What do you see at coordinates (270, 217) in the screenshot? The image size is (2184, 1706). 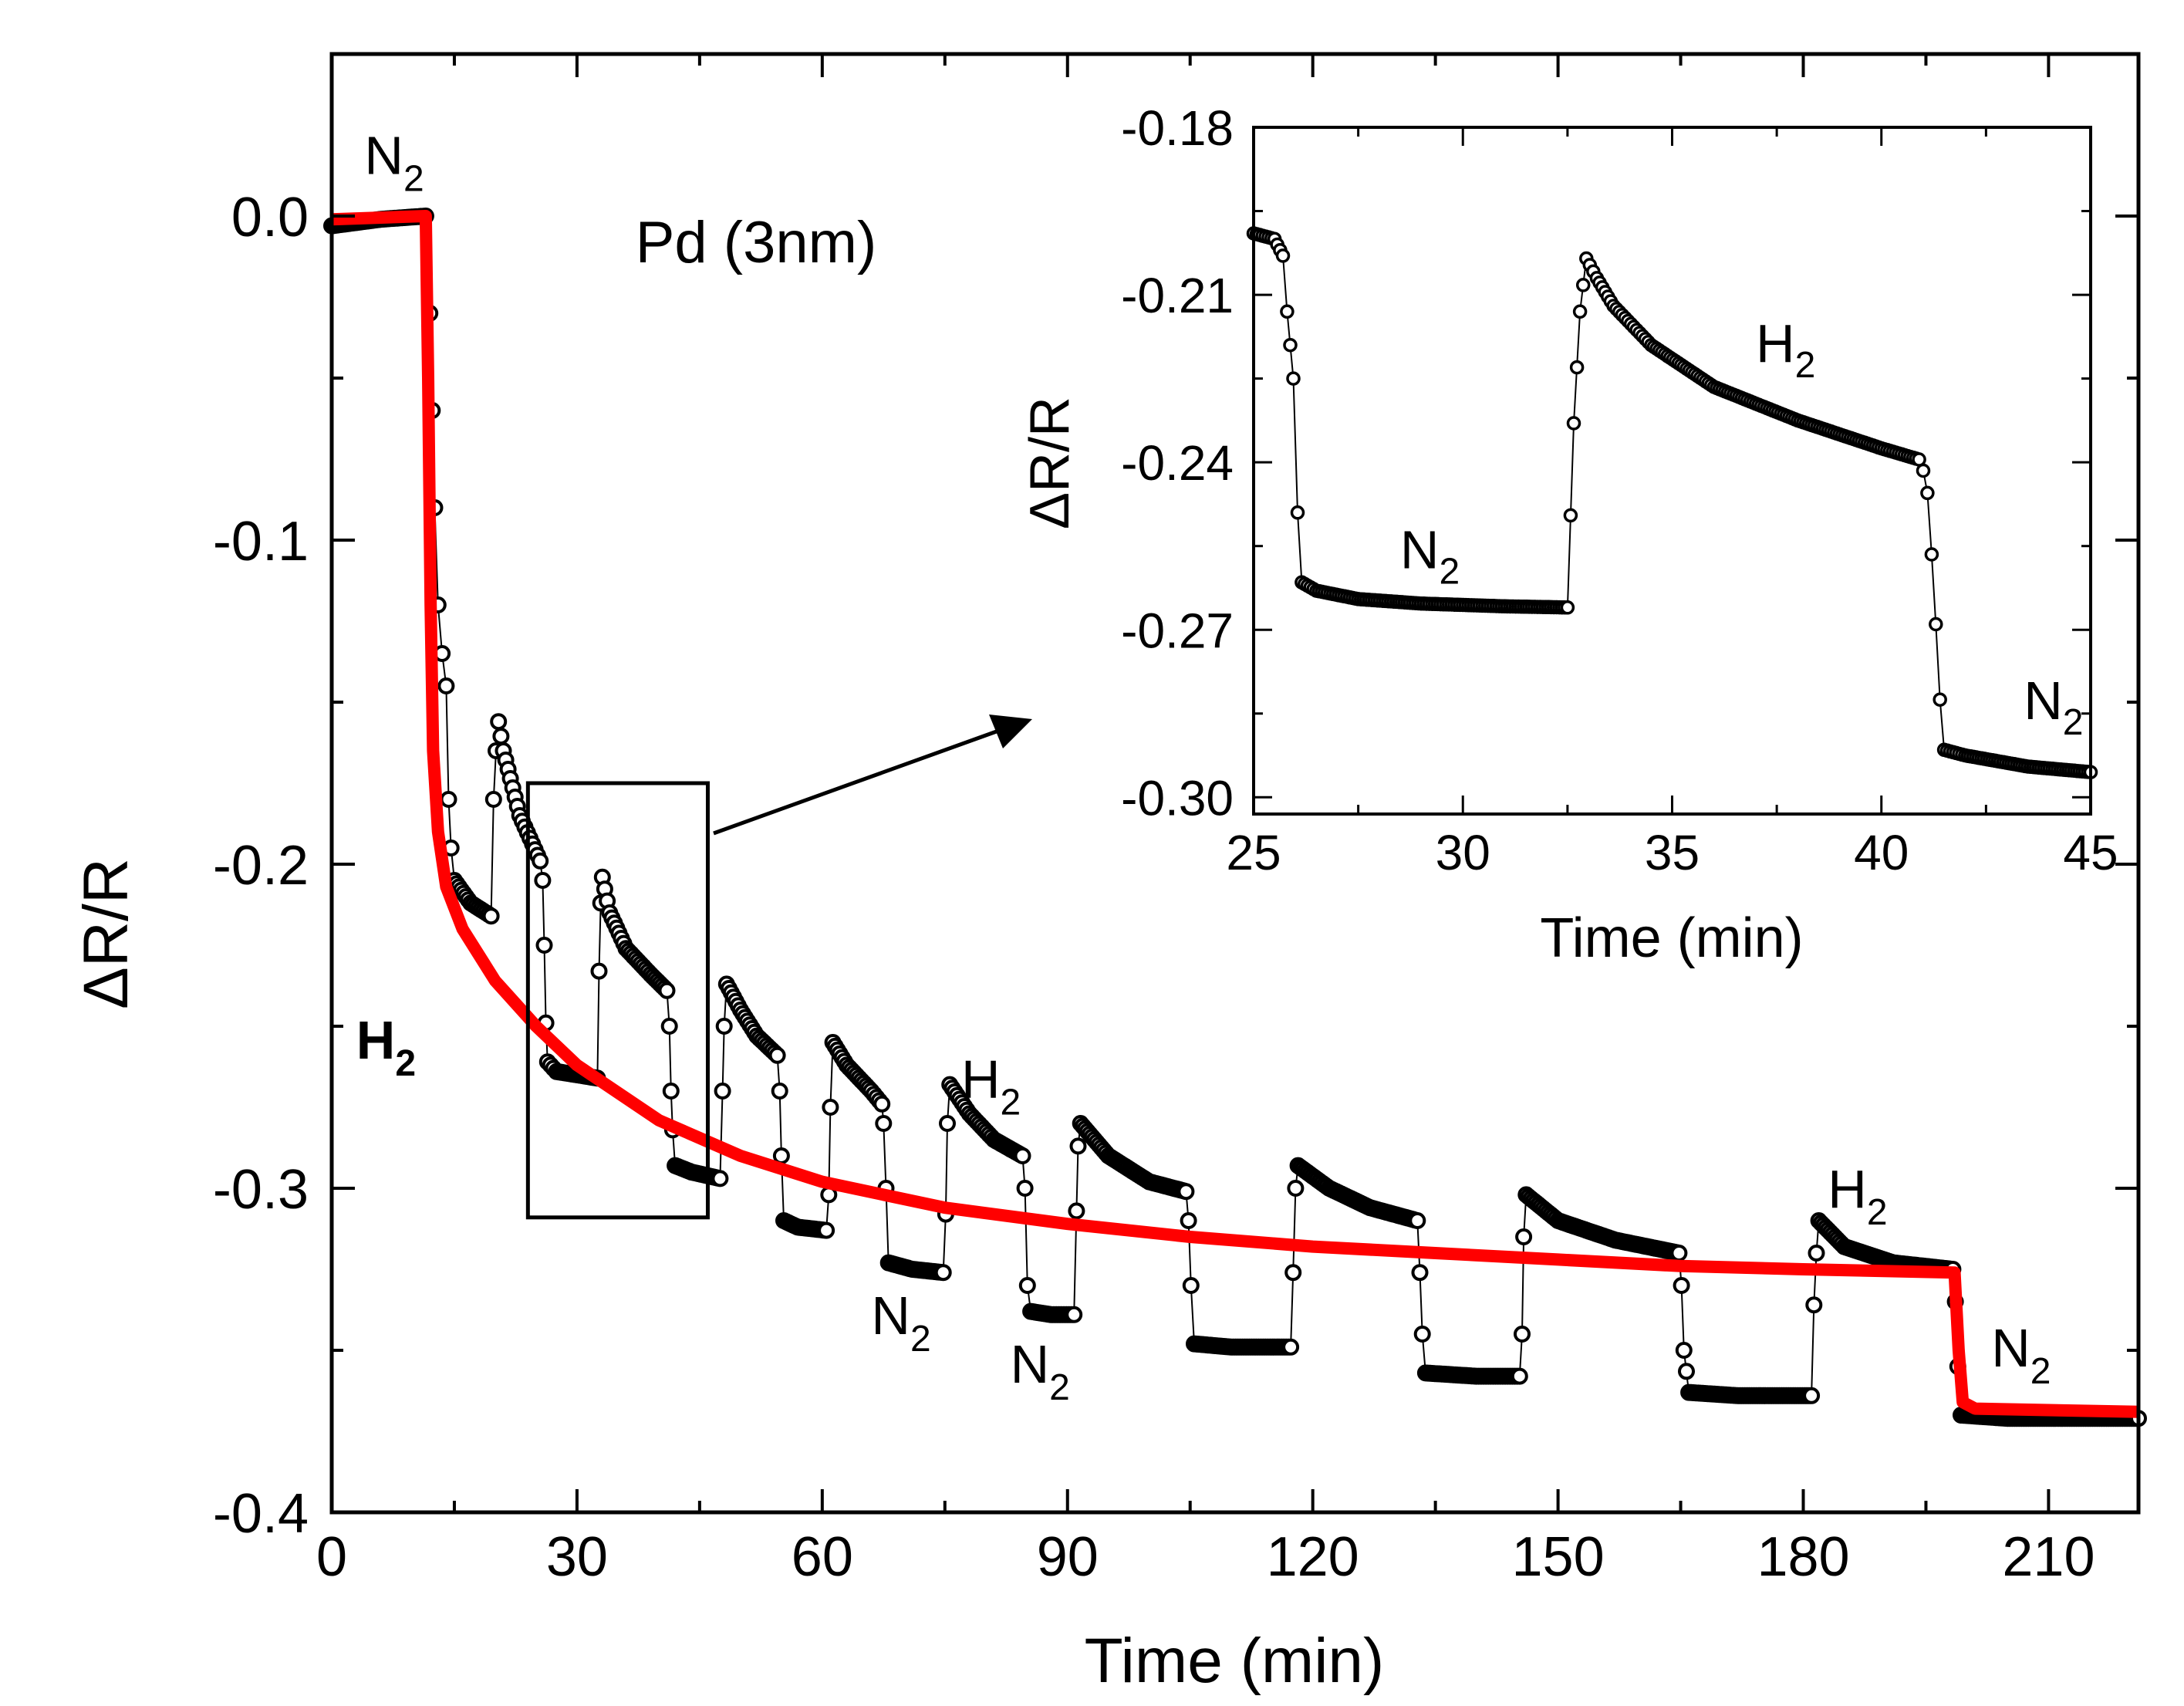 I see `main-y-tick-label: 0.0` at bounding box center [270, 217].